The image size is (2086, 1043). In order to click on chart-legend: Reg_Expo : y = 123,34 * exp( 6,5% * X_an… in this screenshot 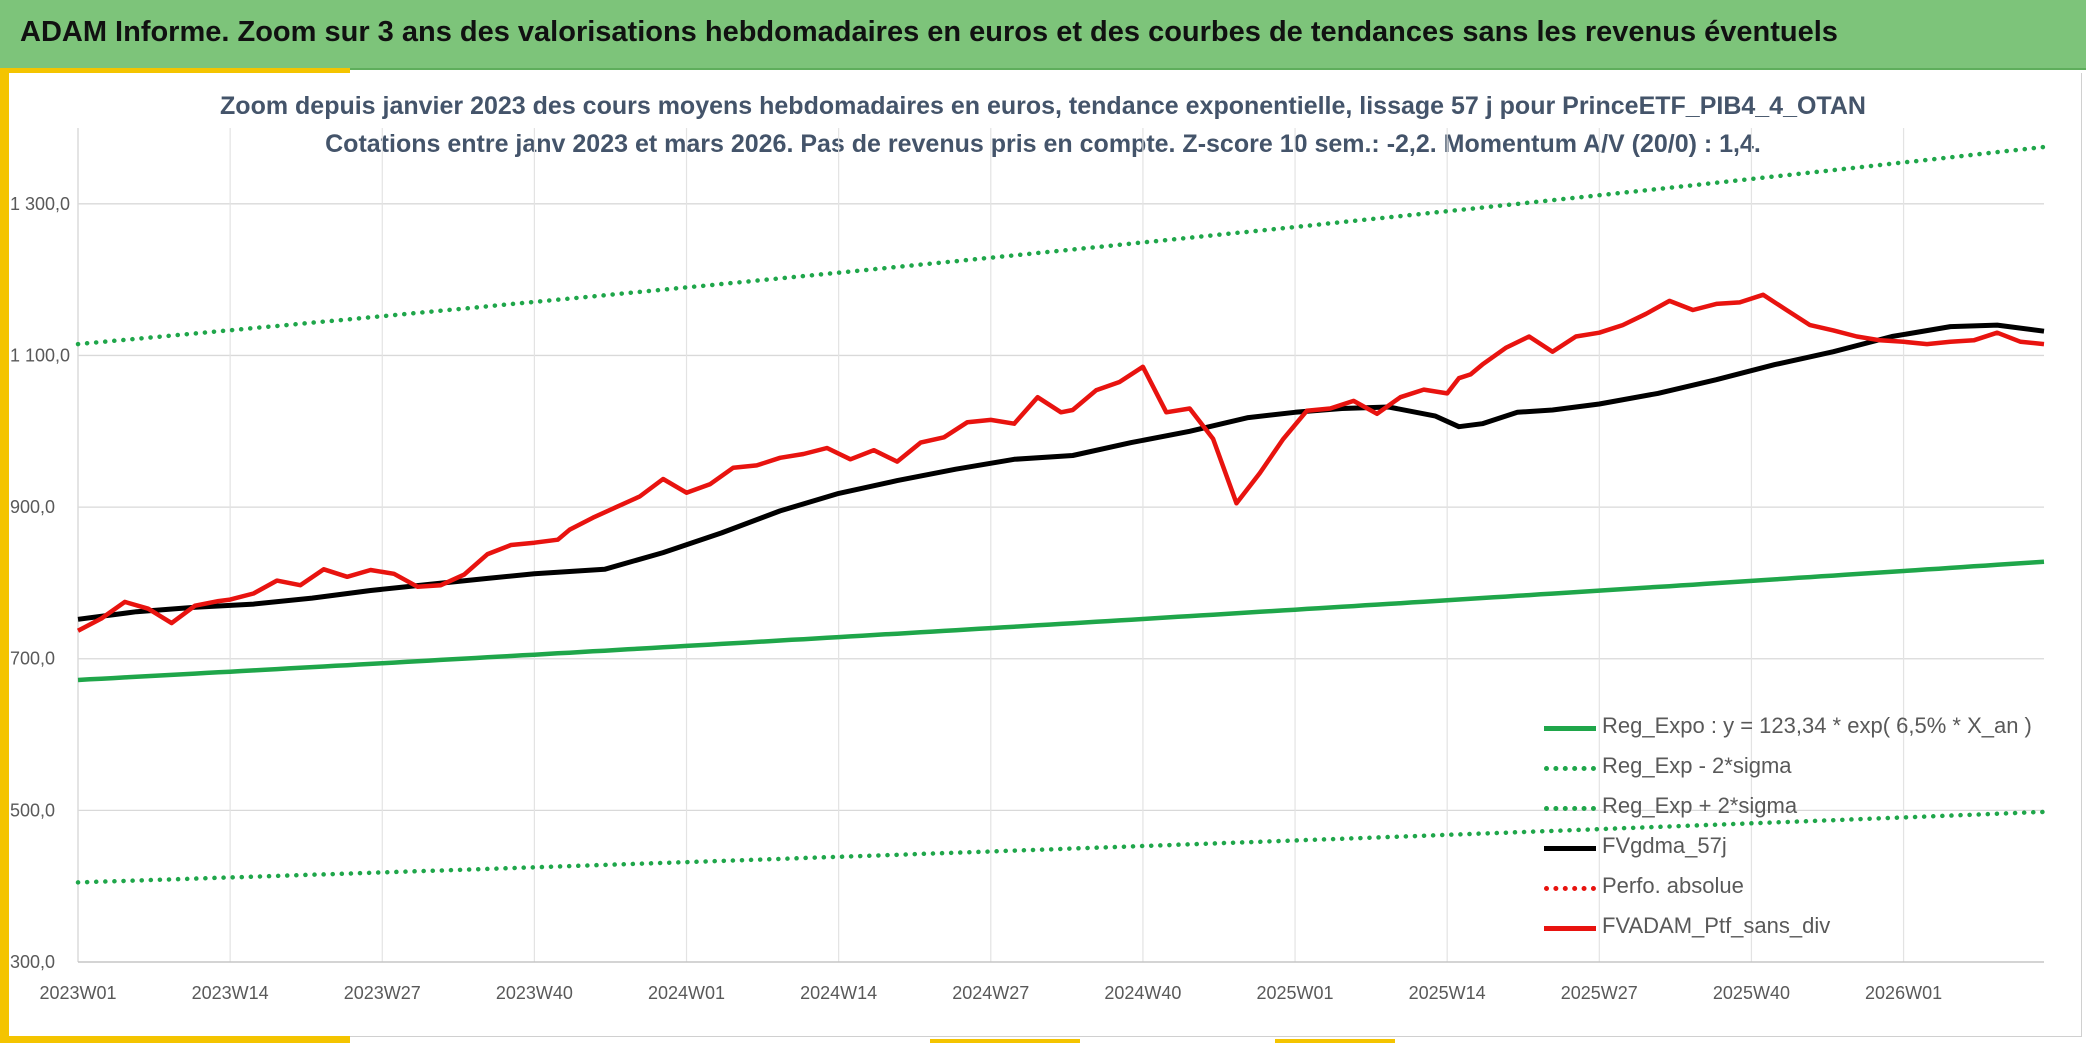, I will do `click(1800, 830)`.